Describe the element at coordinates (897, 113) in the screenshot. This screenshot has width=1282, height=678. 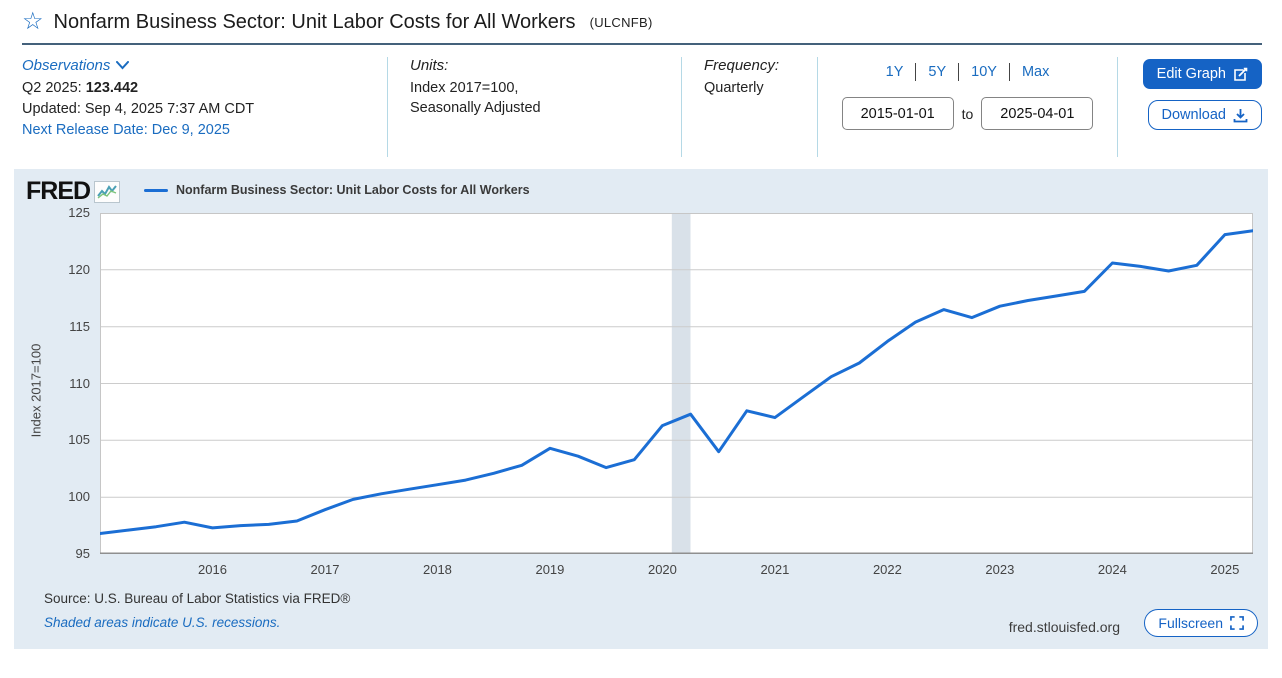
I see `date-from-input` at that location.